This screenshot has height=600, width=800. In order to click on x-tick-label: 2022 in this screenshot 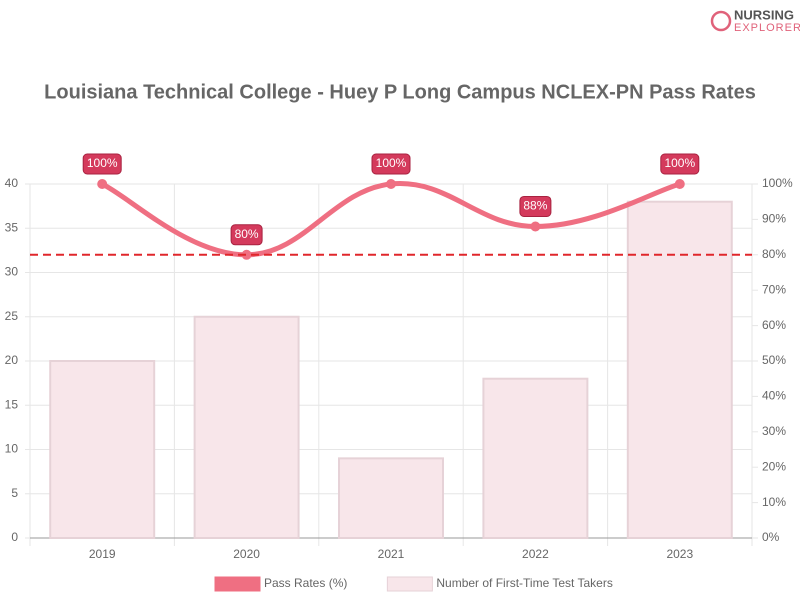, I will do `click(535, 554)`.